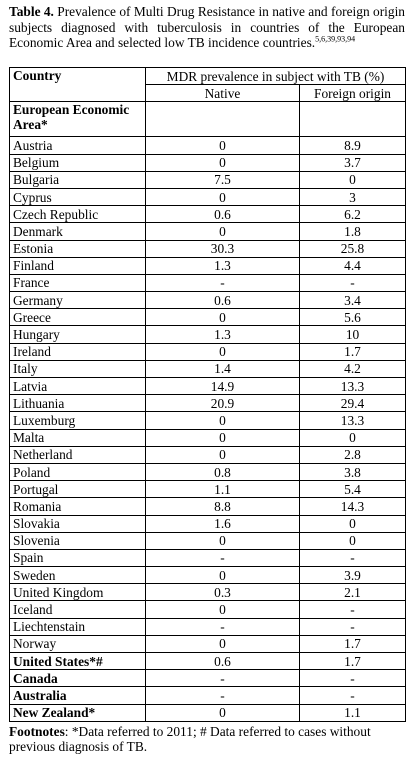 The height and width of the screenshot is (766, 415). I want to click on table-row: Iceland 0-, so click(208, 609).